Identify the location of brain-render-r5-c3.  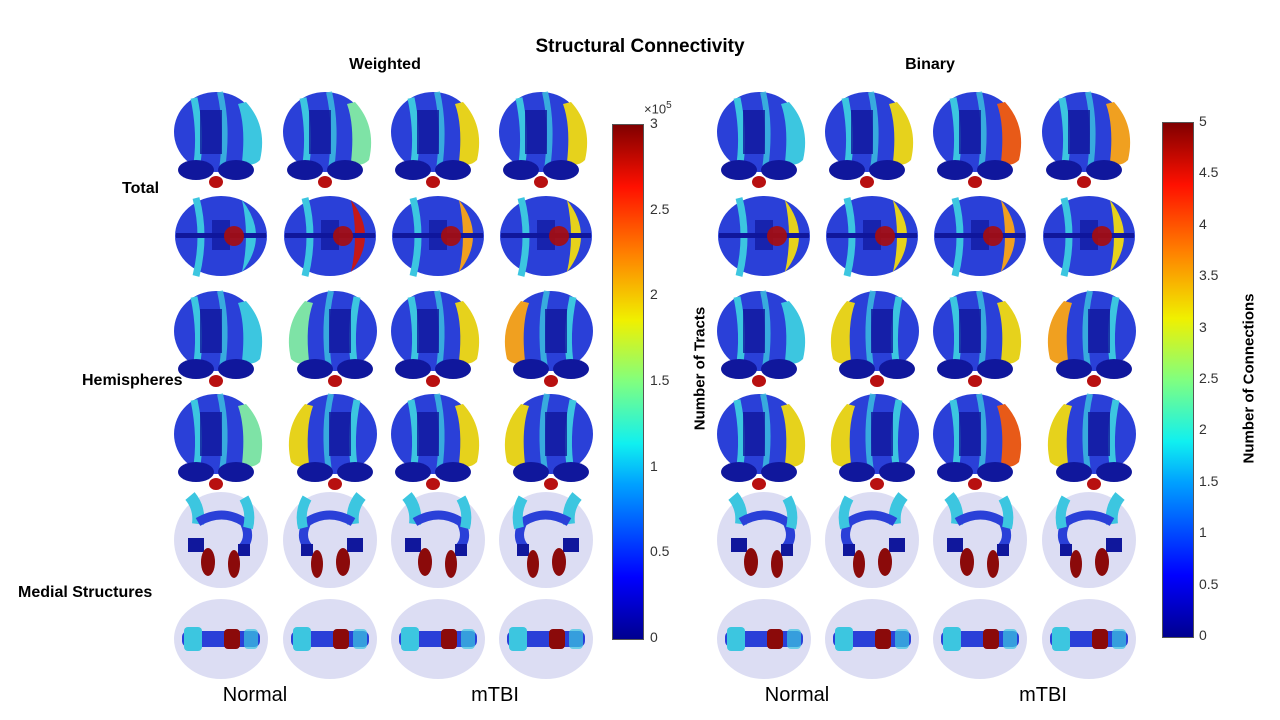
(438, 540).